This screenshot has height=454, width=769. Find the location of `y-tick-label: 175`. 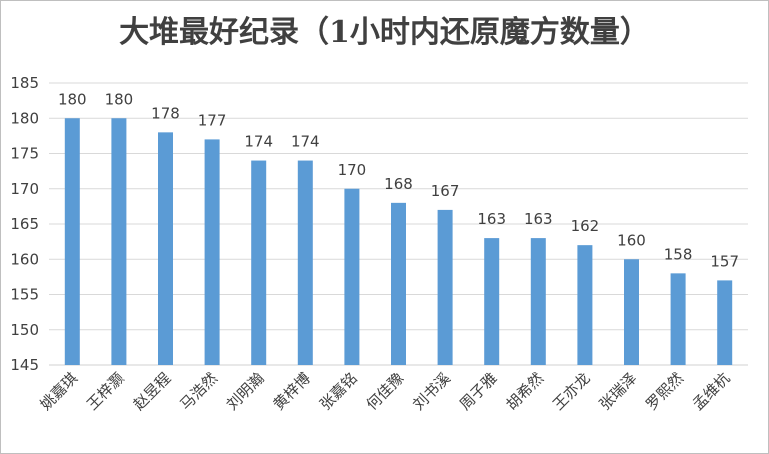

y-tick-label: 175 is located at coordinates (24, 154).